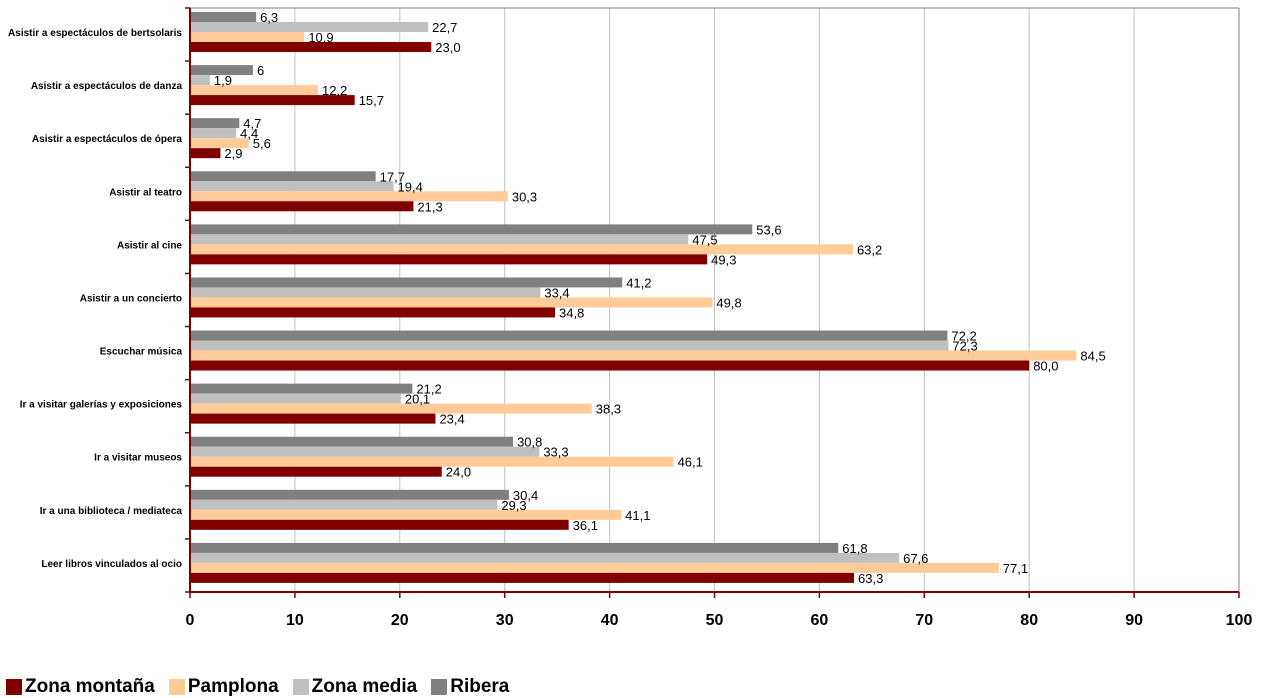 The image size is (1268, 698). I want to click on data-label: 4,7, so click(252, 123).